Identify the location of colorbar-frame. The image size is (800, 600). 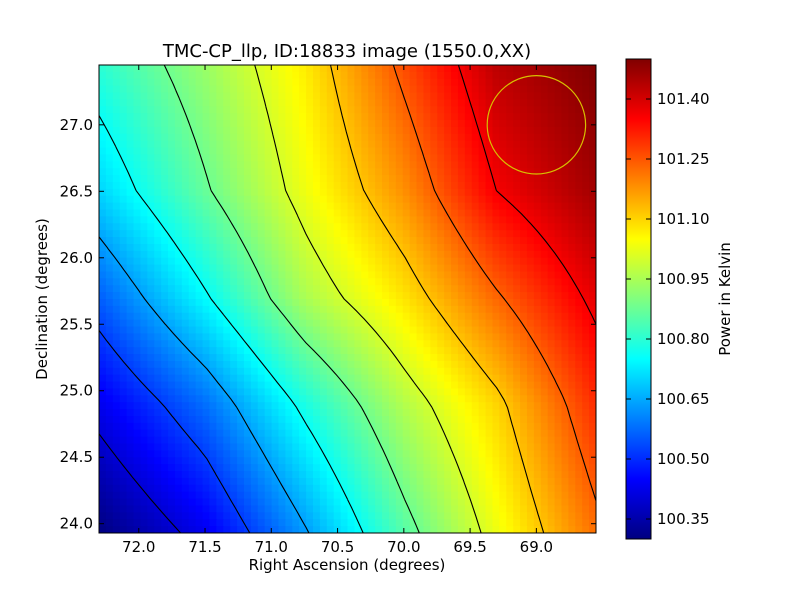
(638, 299).